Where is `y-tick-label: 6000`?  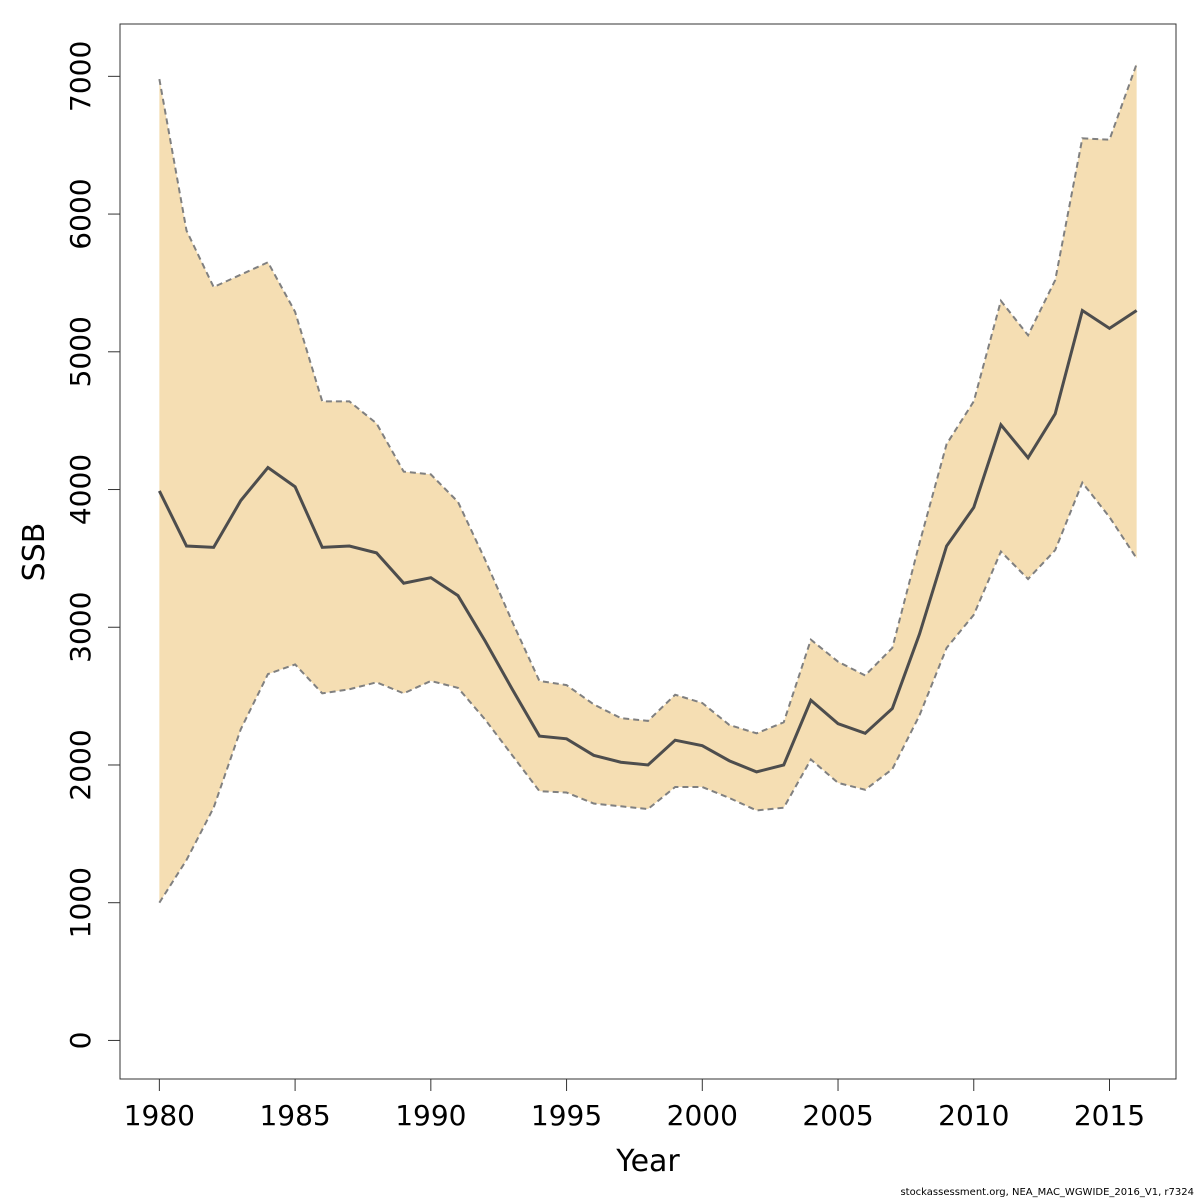 y-tick-label: 6000 is located at coordinates (80, 213).